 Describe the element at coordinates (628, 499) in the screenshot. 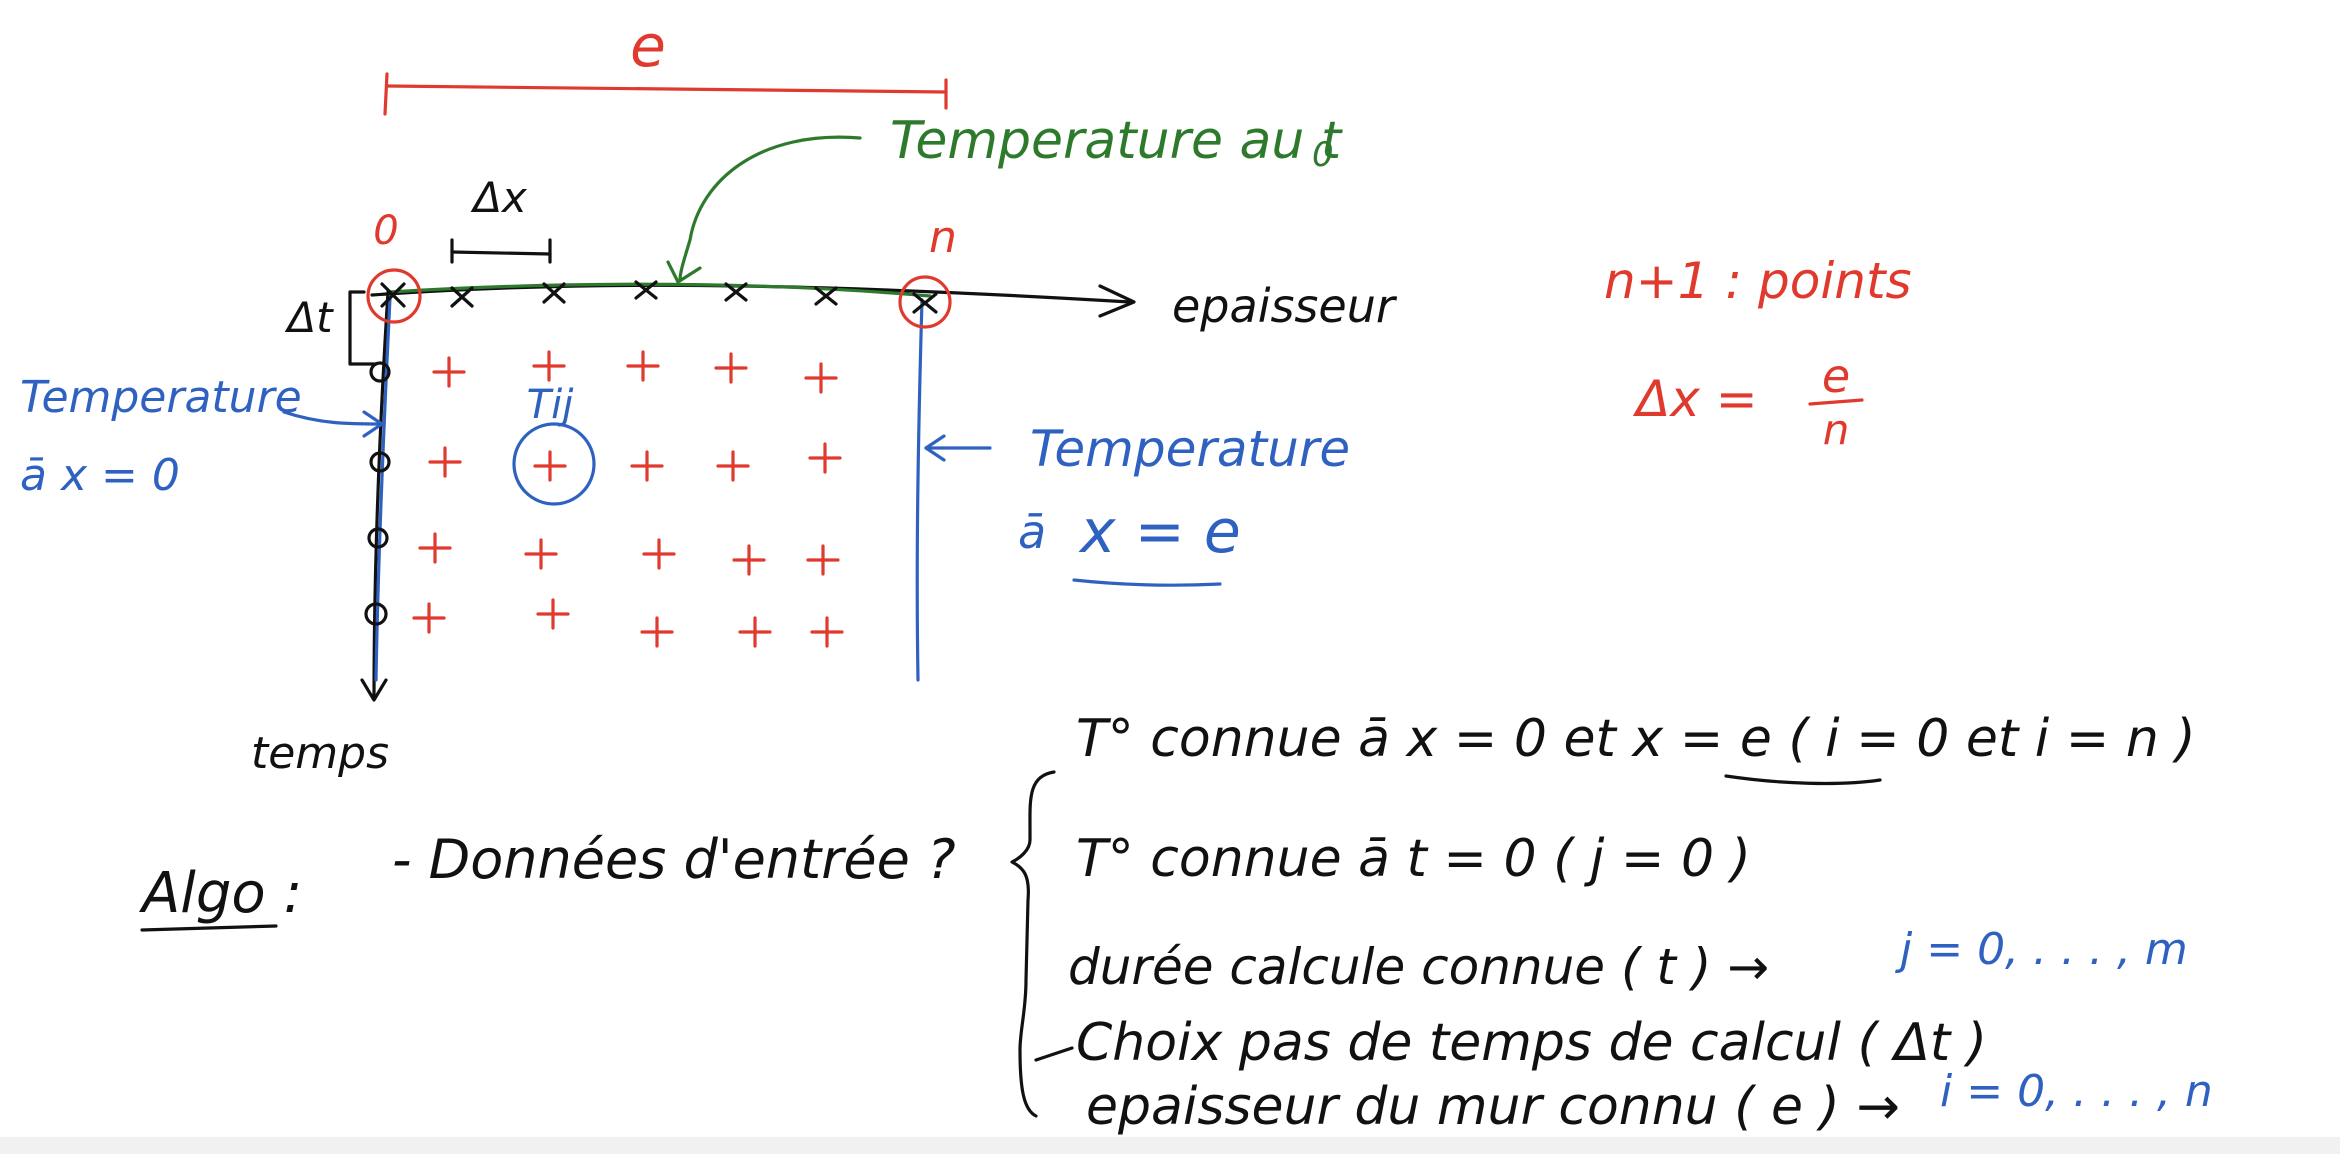

I see `interior-grid-points` at that location.